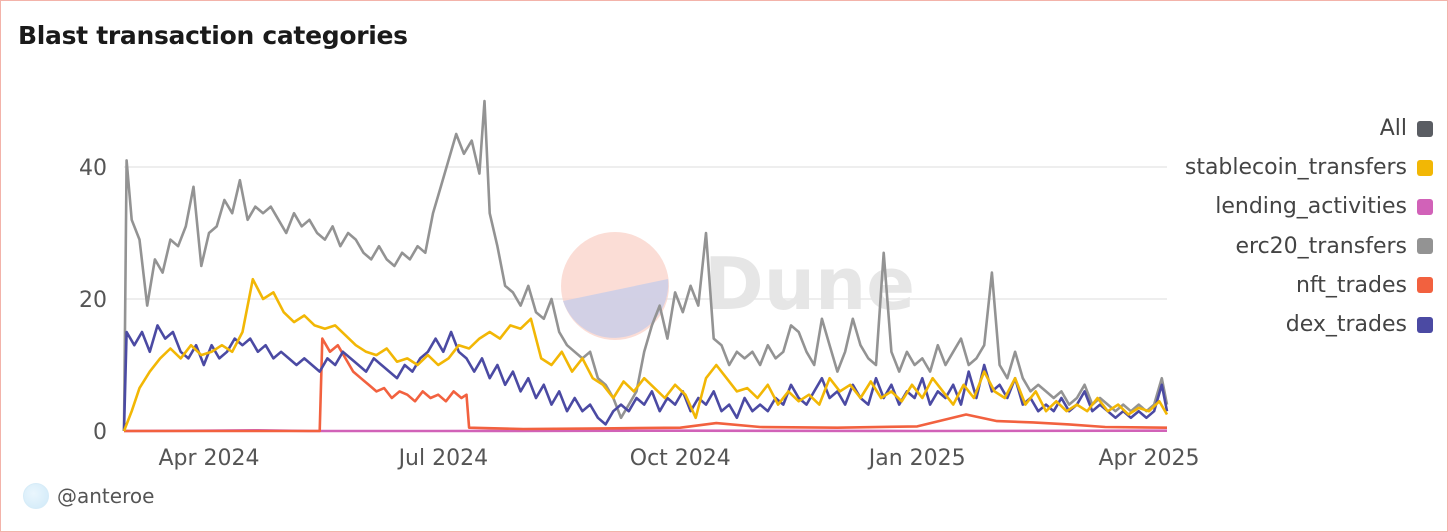  I want to click on x-tick-label: Apr 2025, so click(1148, 458).